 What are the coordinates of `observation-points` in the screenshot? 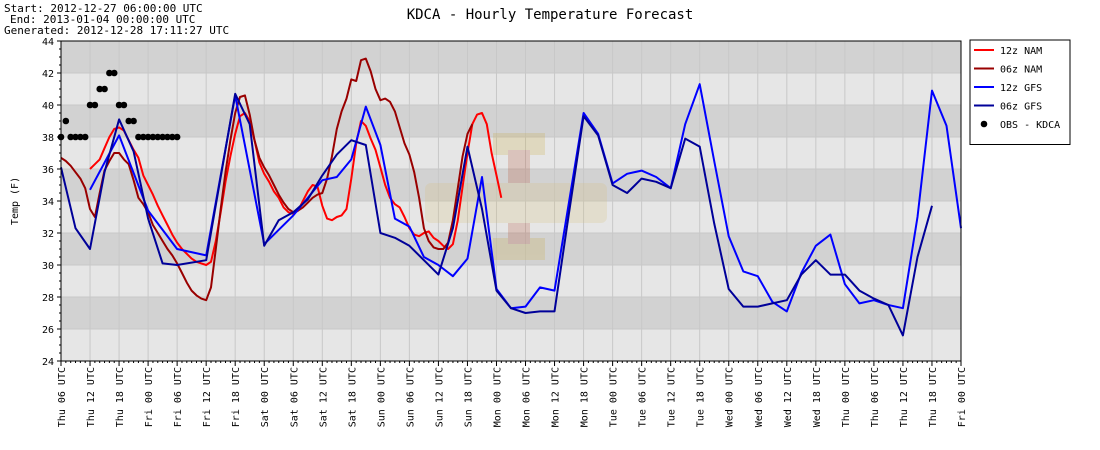 It's located at (119, 105).